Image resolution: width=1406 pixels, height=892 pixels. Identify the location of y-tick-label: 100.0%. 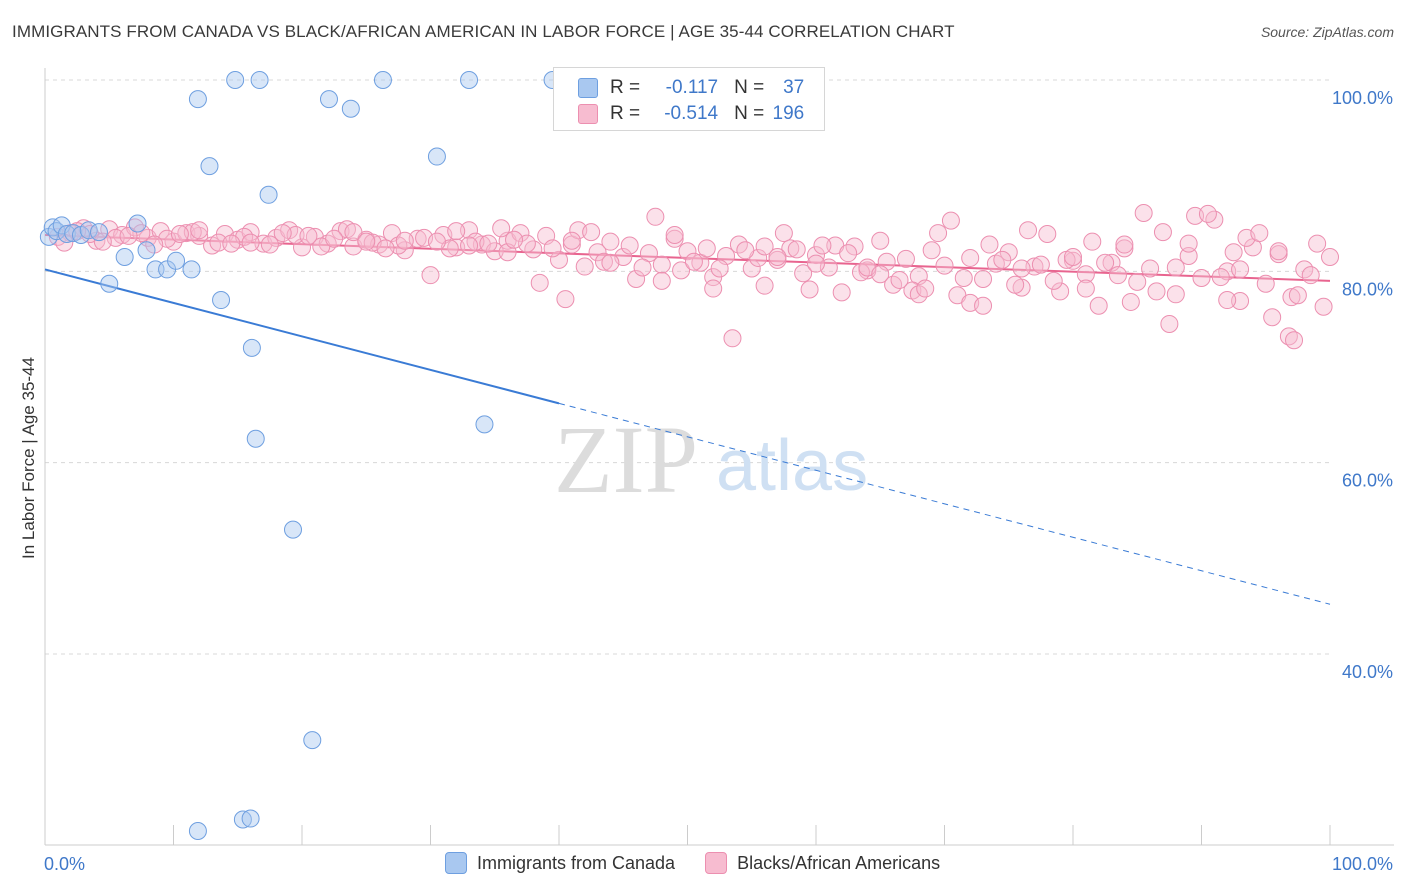
(1362, 98).